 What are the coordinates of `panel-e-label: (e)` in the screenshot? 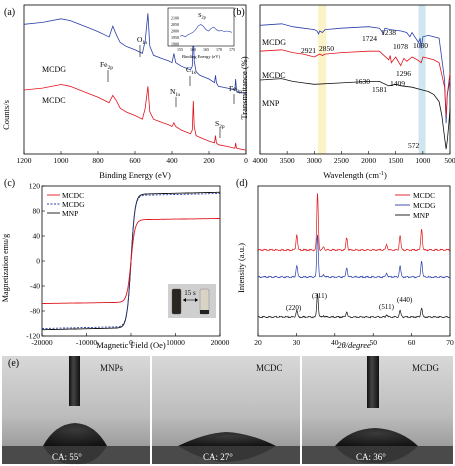 It's located at (13, 363).